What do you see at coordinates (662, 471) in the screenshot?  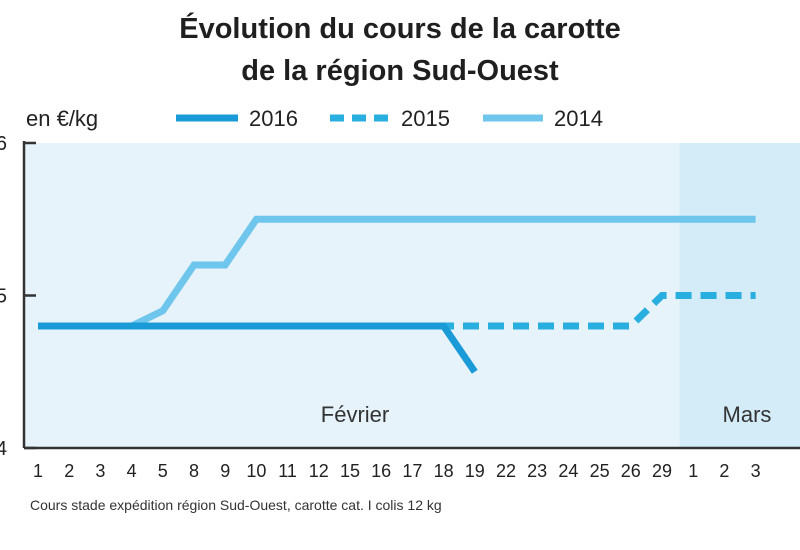 I see `x-tick-label: 29` at bounding box center [662, 471].